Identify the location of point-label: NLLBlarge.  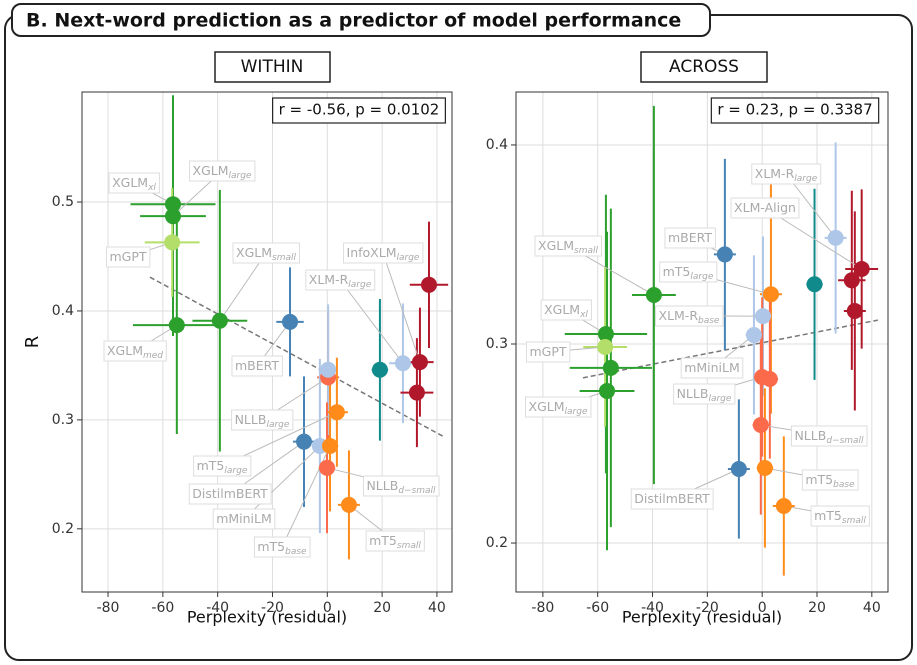
(262, 421).